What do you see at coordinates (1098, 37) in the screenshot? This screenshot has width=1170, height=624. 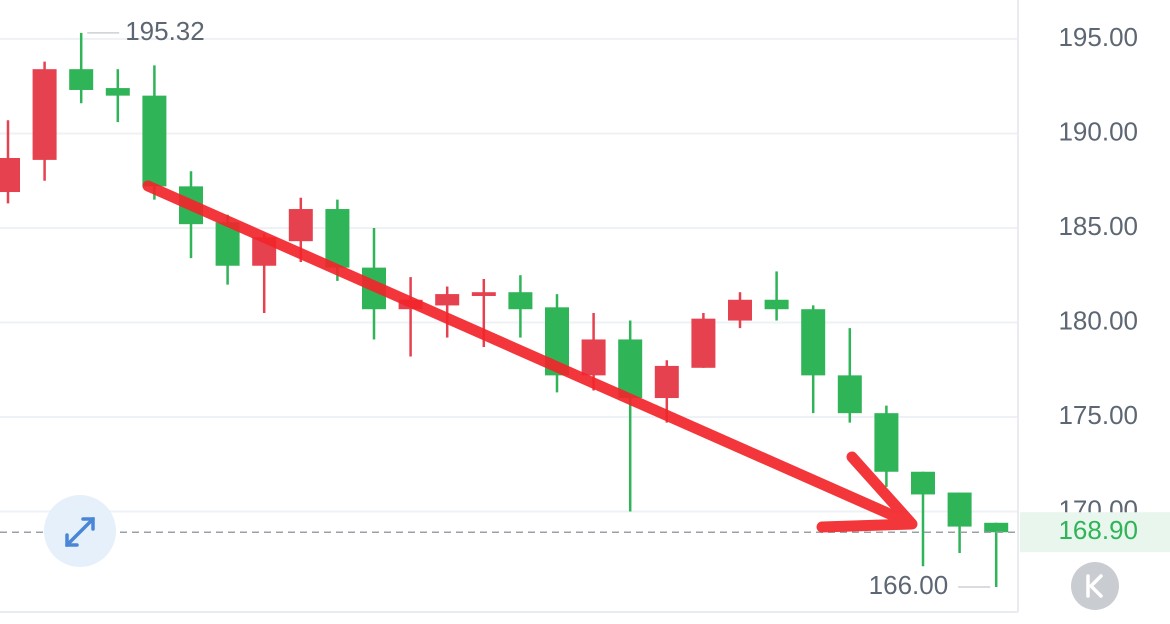 I see `y-tick-label: 195.00` at bounding box center [1098, 37].